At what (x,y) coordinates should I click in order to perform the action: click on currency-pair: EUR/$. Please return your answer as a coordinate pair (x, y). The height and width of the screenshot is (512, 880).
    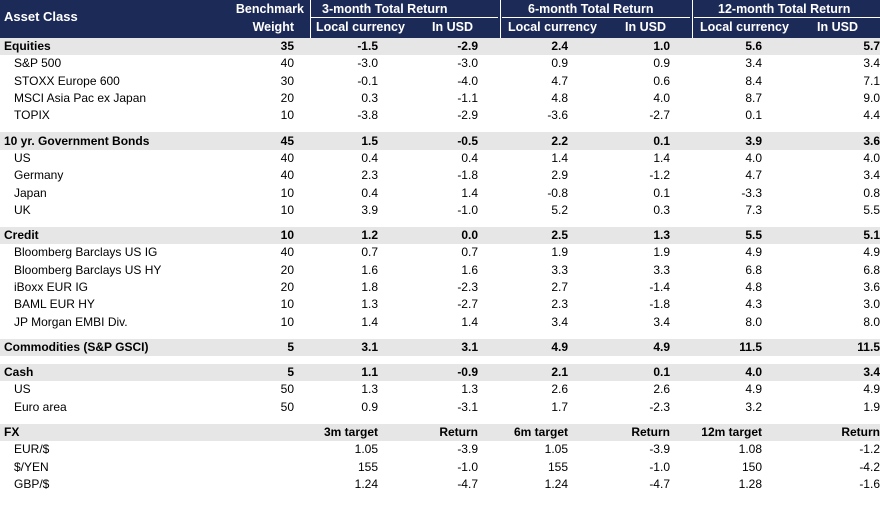
    Looking at the image, I should click on (32, 449).